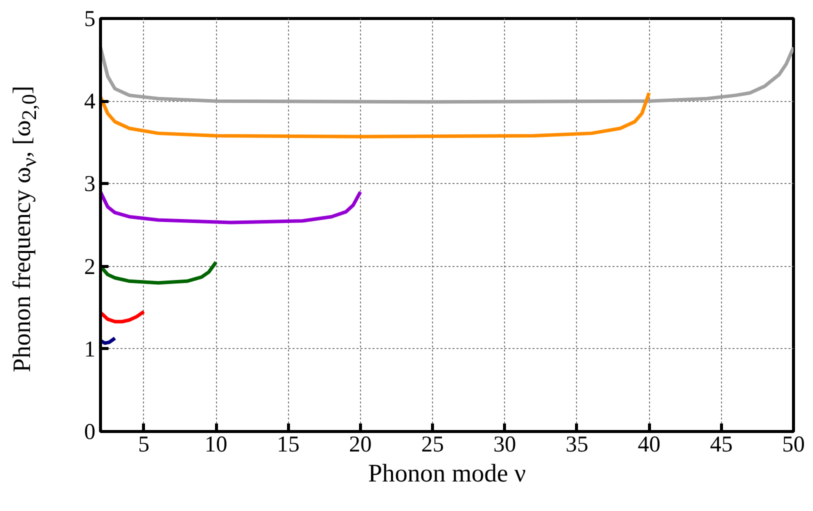 This screenshot has width=813, height=511. I want to click on x-tick-label: 25, so click(432, 444).